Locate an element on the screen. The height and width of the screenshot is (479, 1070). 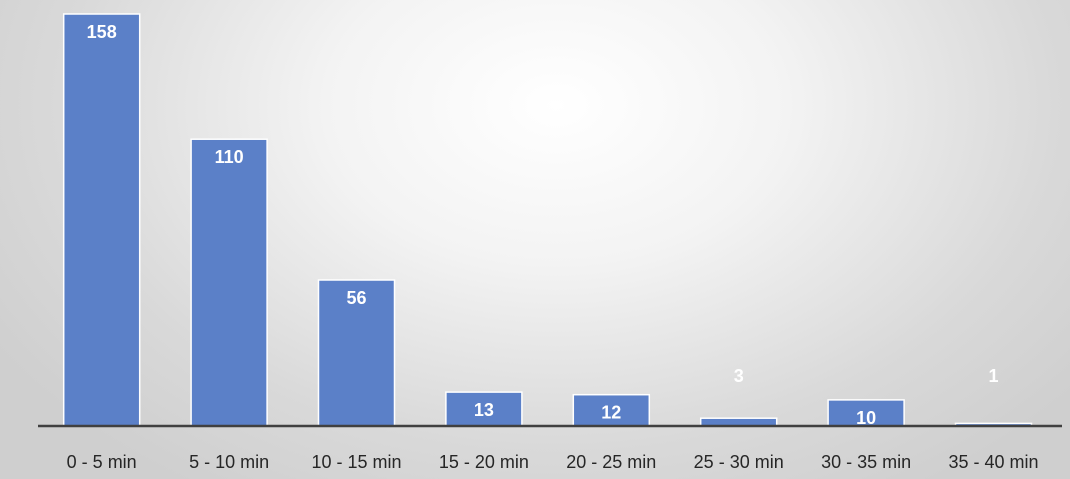
bar-5-10-min is located at coordinates (229, 282).